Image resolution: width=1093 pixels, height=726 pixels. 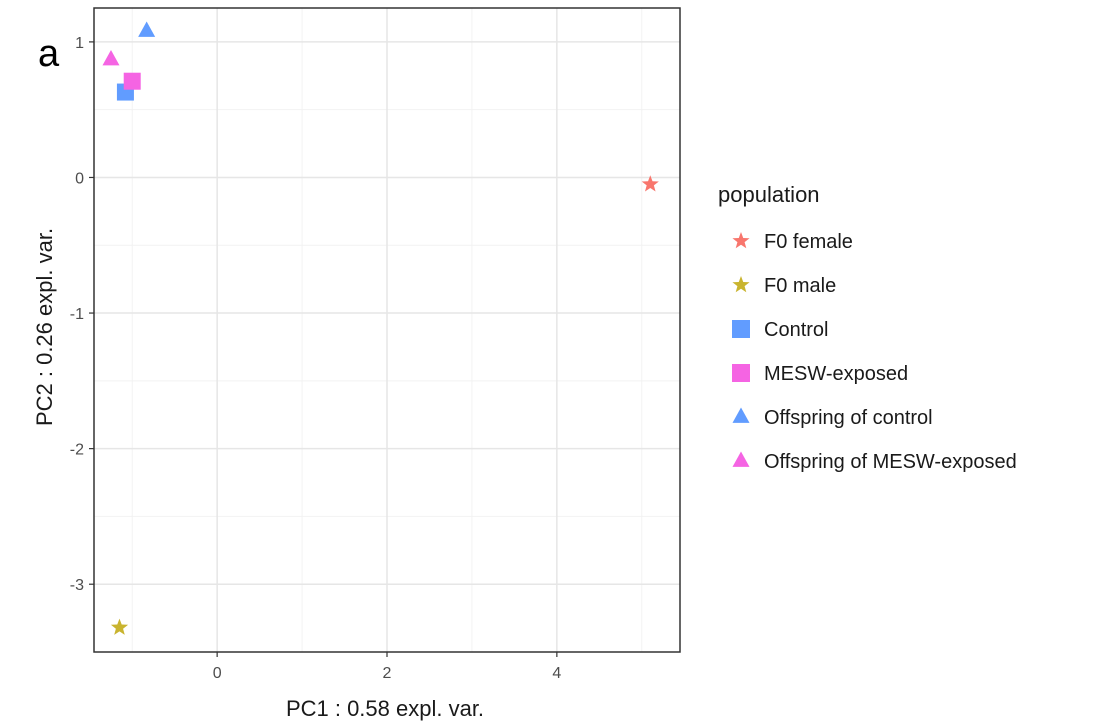 What do you see at coordinates (800, 286) in the screenshot?
I see `legend-label-f0-male: F0 male` at bounding box center [800, 286].